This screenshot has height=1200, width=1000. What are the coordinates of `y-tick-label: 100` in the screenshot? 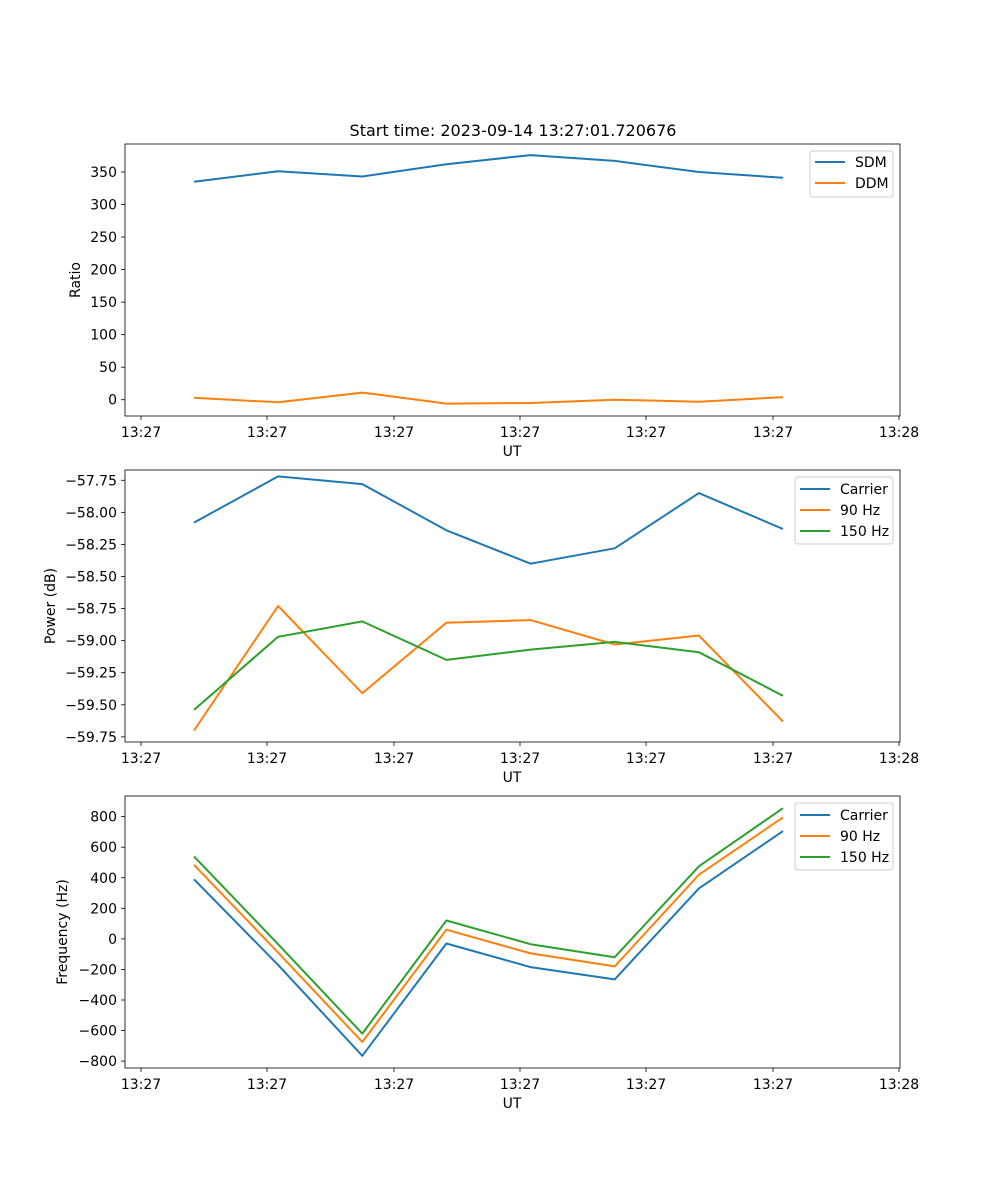 It's located at (103, 336).